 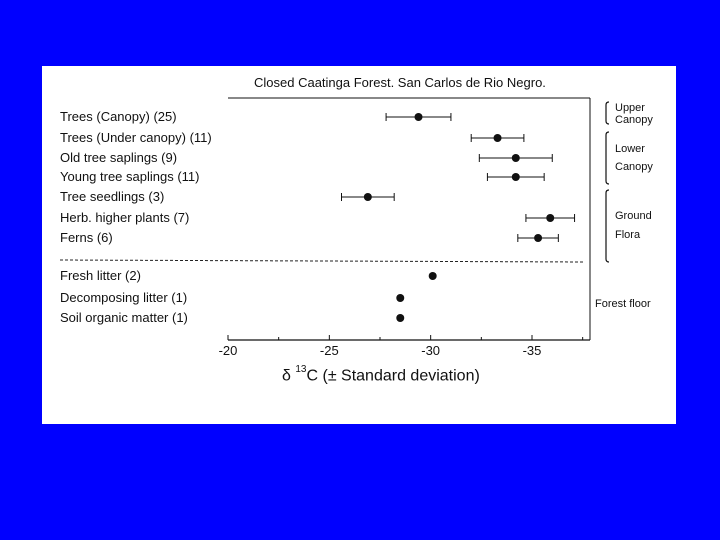 I want to click on brace-ground-flora, so click(x=607, y=226).